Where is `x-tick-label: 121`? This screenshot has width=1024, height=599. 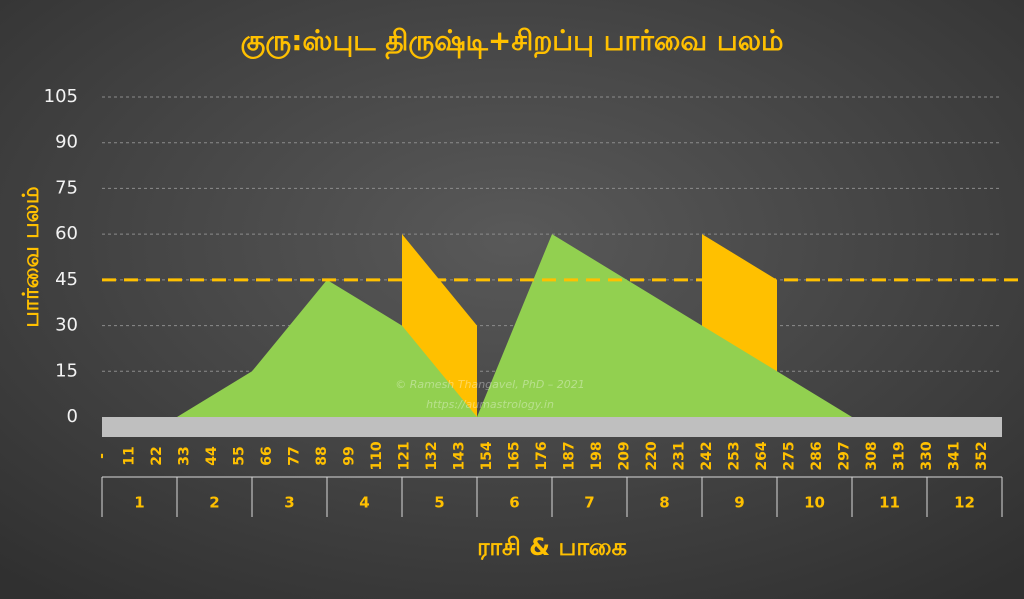 x-tick-label: 121 is located at coordinates (405, 455).